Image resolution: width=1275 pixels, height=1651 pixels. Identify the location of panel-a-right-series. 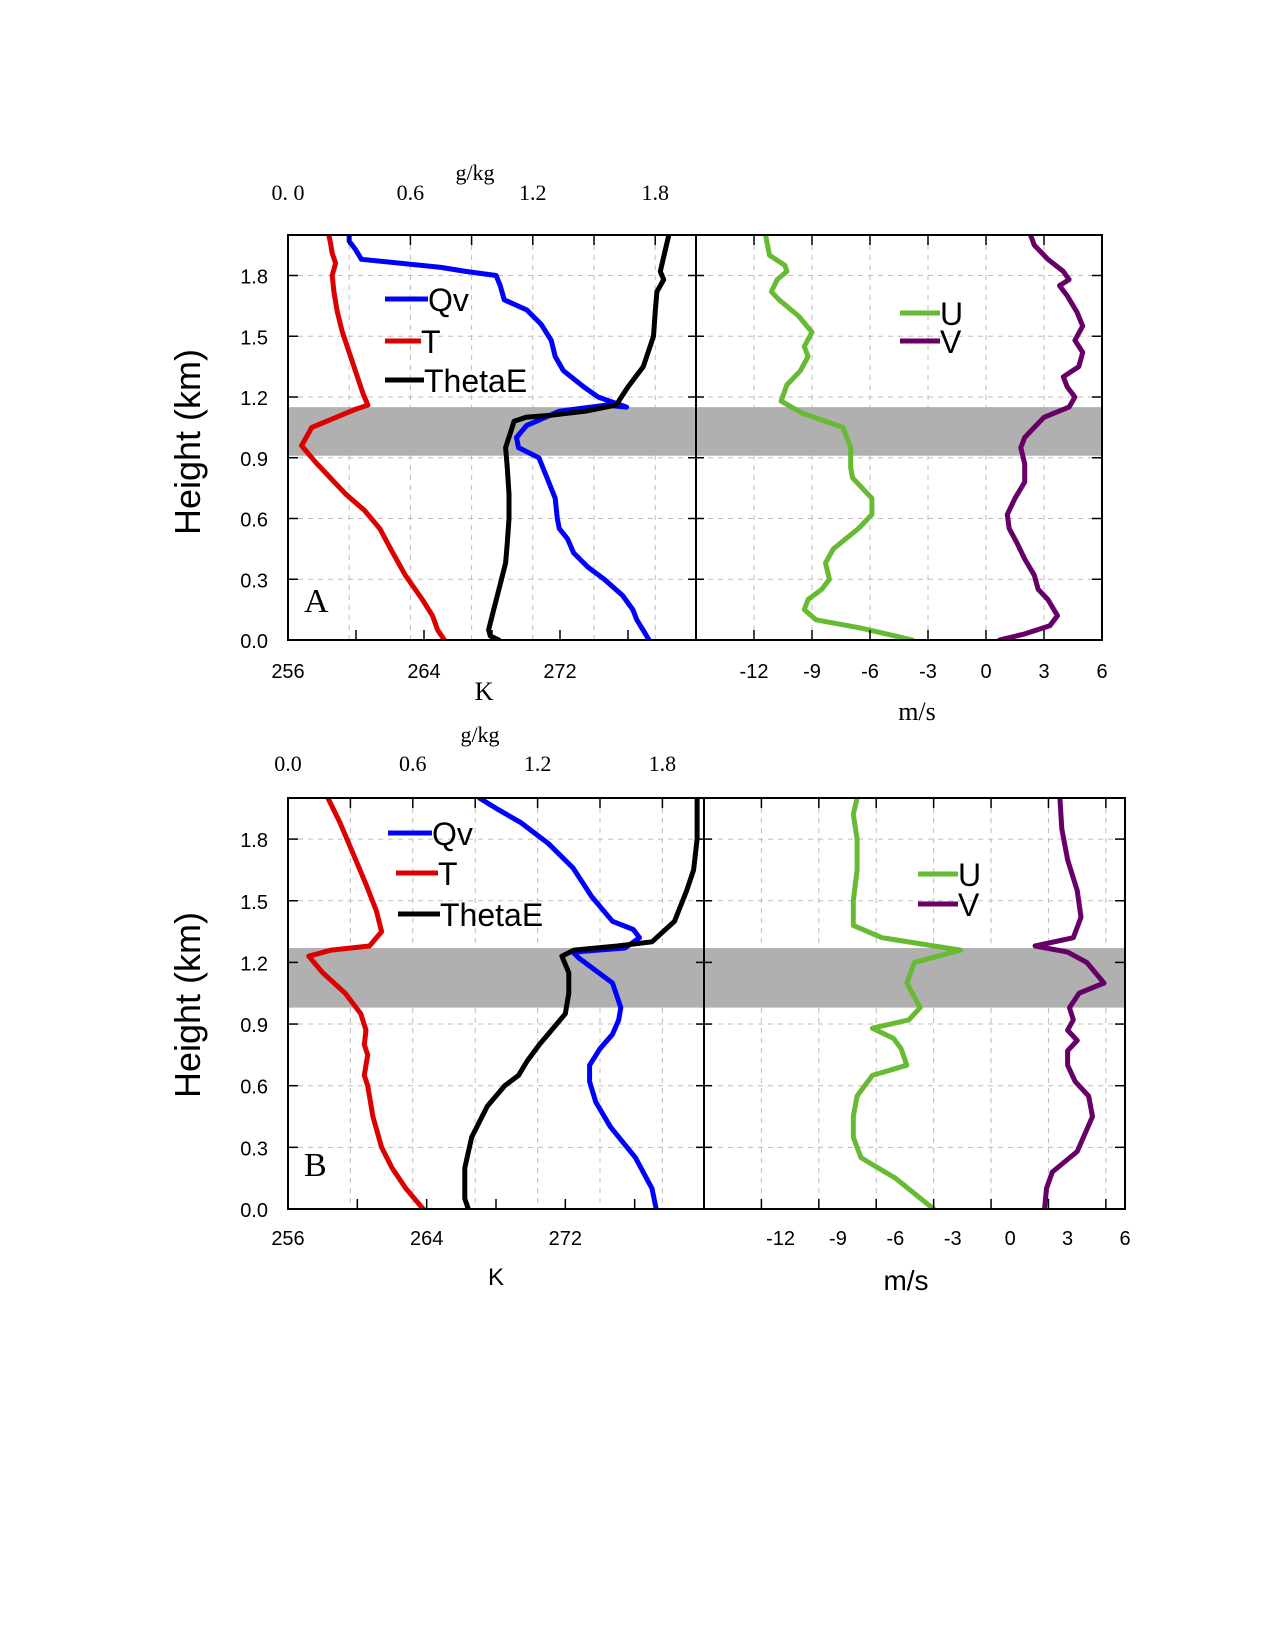
(924, 437).